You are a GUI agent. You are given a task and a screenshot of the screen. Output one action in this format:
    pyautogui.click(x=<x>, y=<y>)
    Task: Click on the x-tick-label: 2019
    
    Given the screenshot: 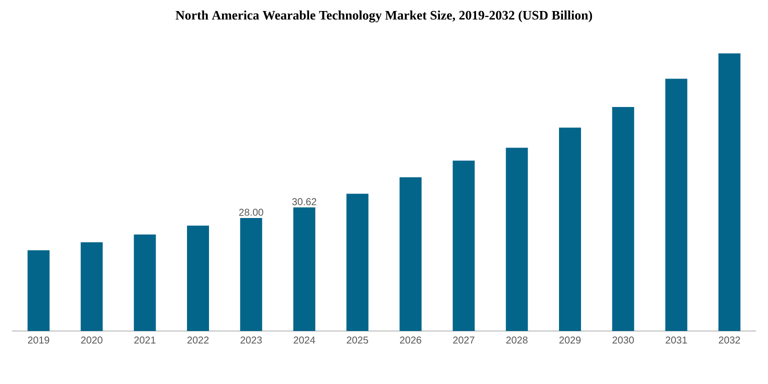 What is the action you would take?
    pyautogui.click(x=39, y=340)
    